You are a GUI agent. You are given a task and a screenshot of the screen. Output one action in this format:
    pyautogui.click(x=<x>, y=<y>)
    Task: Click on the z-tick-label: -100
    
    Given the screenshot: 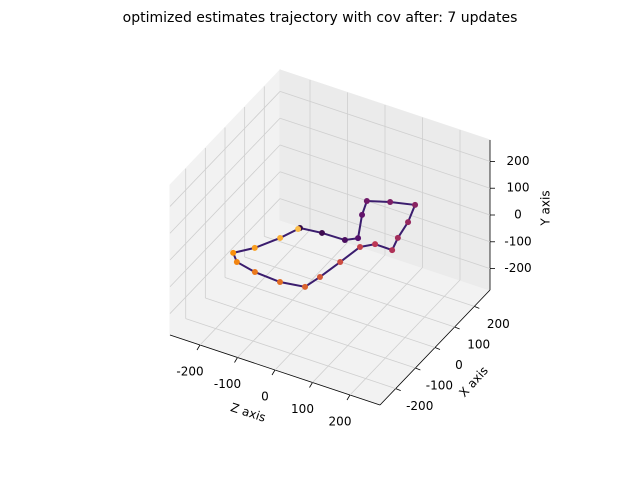 What is the action you would take?
    pyautogui.click(x=517, y=241)
    